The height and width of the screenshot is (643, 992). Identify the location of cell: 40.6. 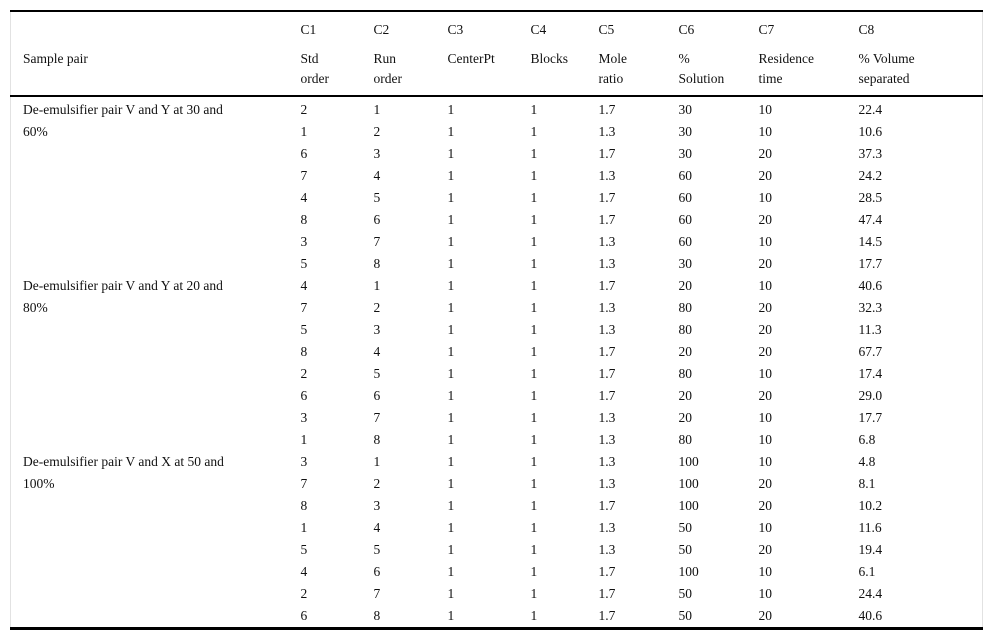
(870, 615).